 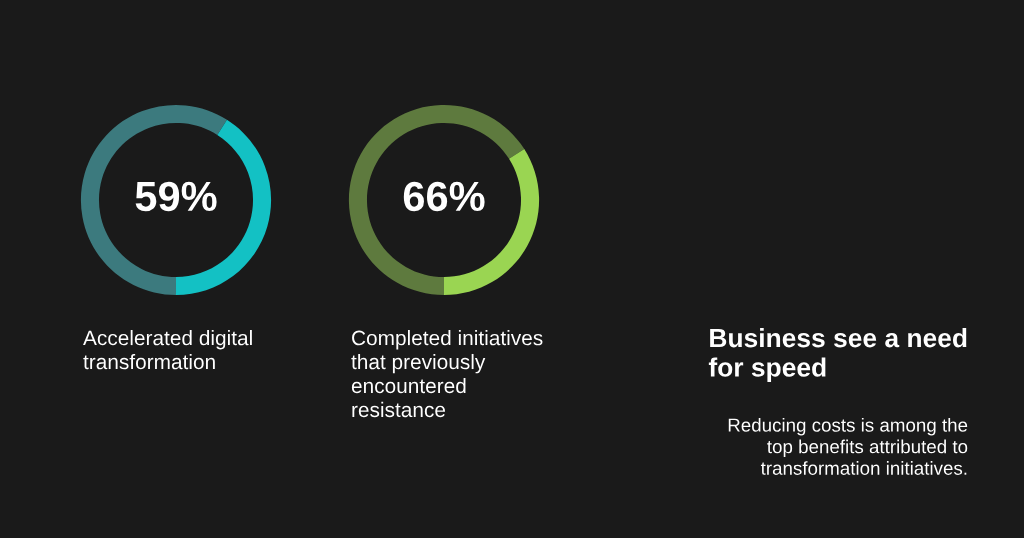 What do you see at coordinates (848, 446) in the screenshot?
I see `text: Reducing costs is among the top benefits attributed to transformation initiatives.` at bounding box center [848, 446].